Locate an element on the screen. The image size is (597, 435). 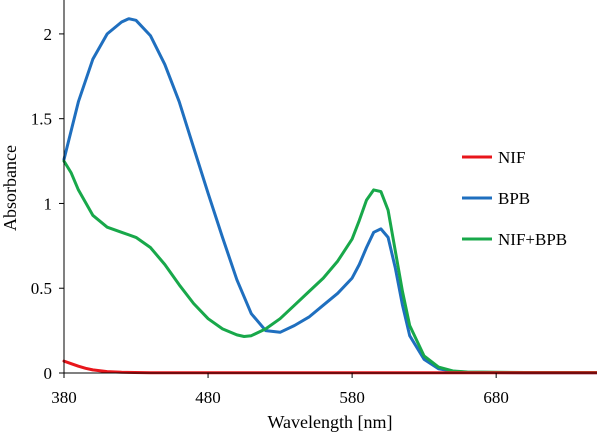
y-tick-label: 0 is located at coordinates (48, 373).